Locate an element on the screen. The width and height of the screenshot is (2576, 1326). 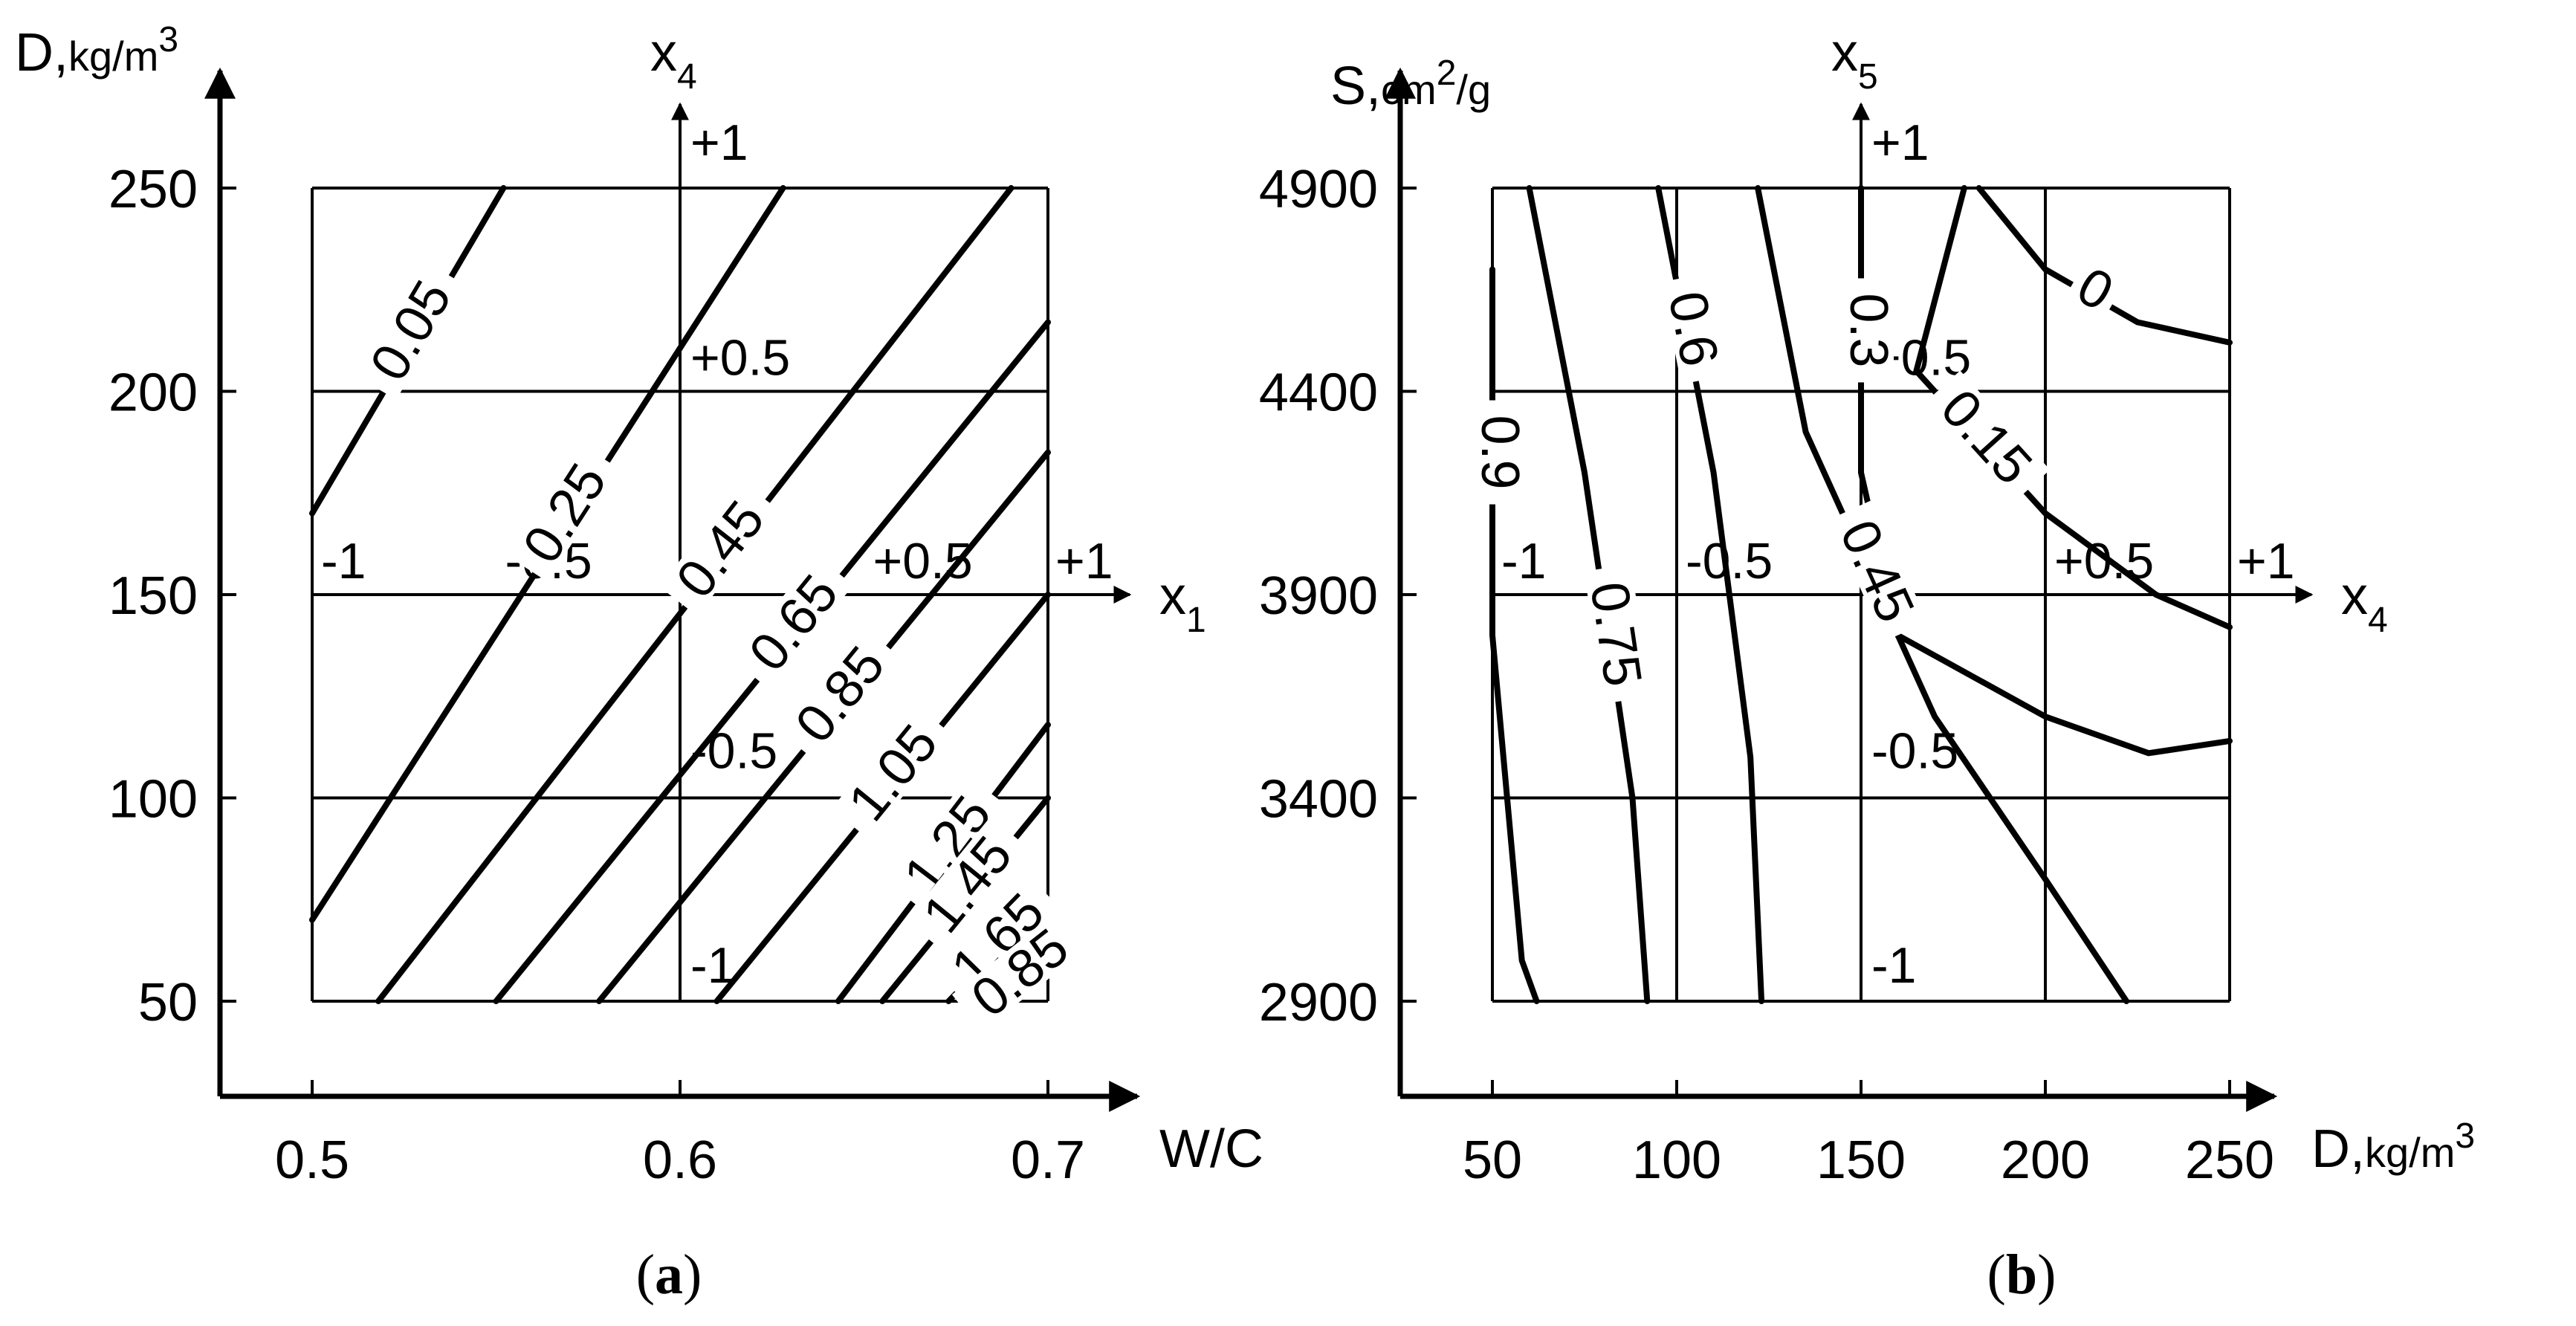
panel-a-x-tick-label: 0.6 is located at coordinates (680, 1161).